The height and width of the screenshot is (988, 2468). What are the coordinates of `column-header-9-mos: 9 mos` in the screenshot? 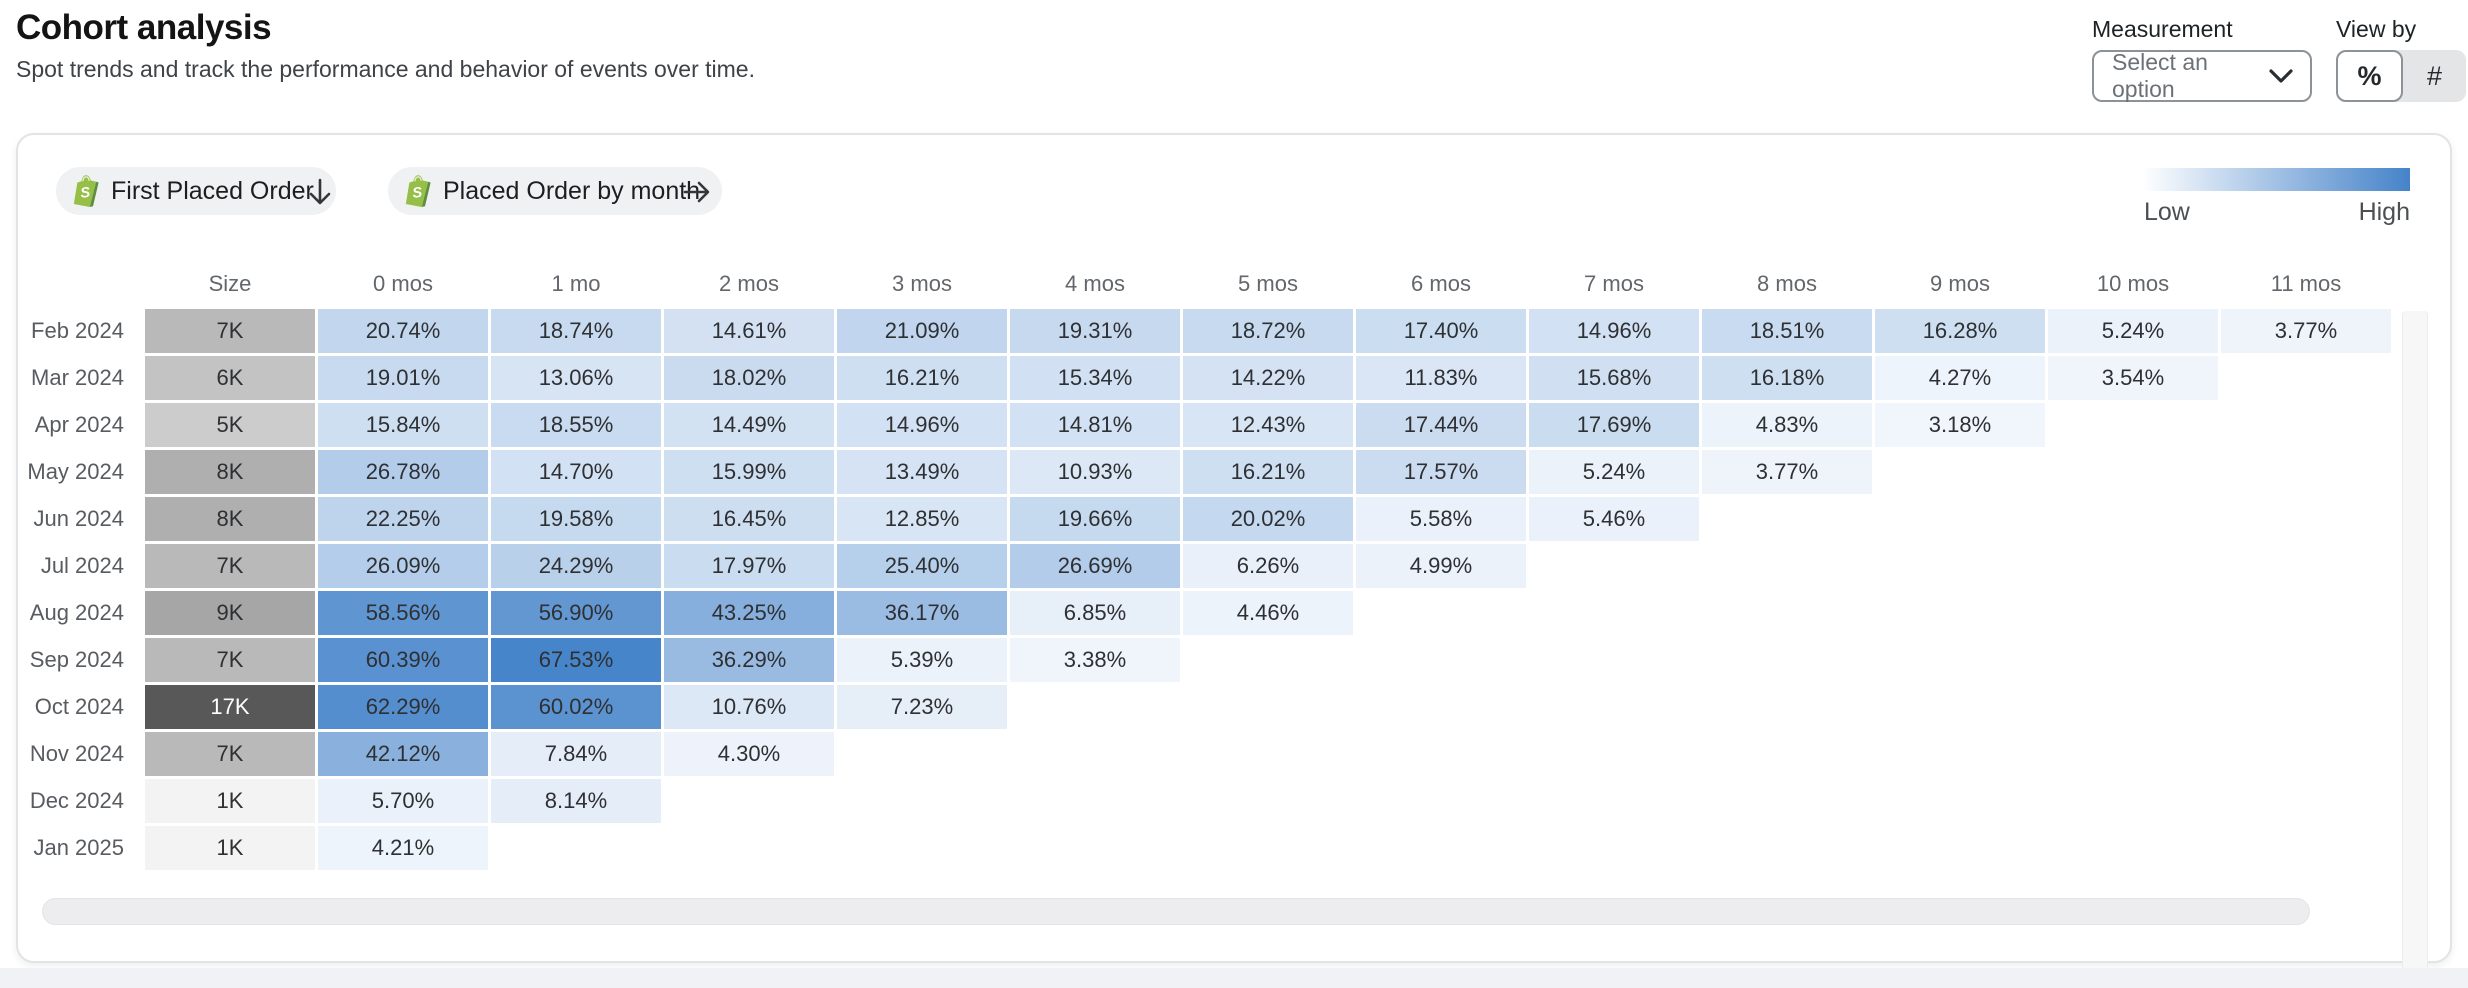 It's located at (1960, 283).